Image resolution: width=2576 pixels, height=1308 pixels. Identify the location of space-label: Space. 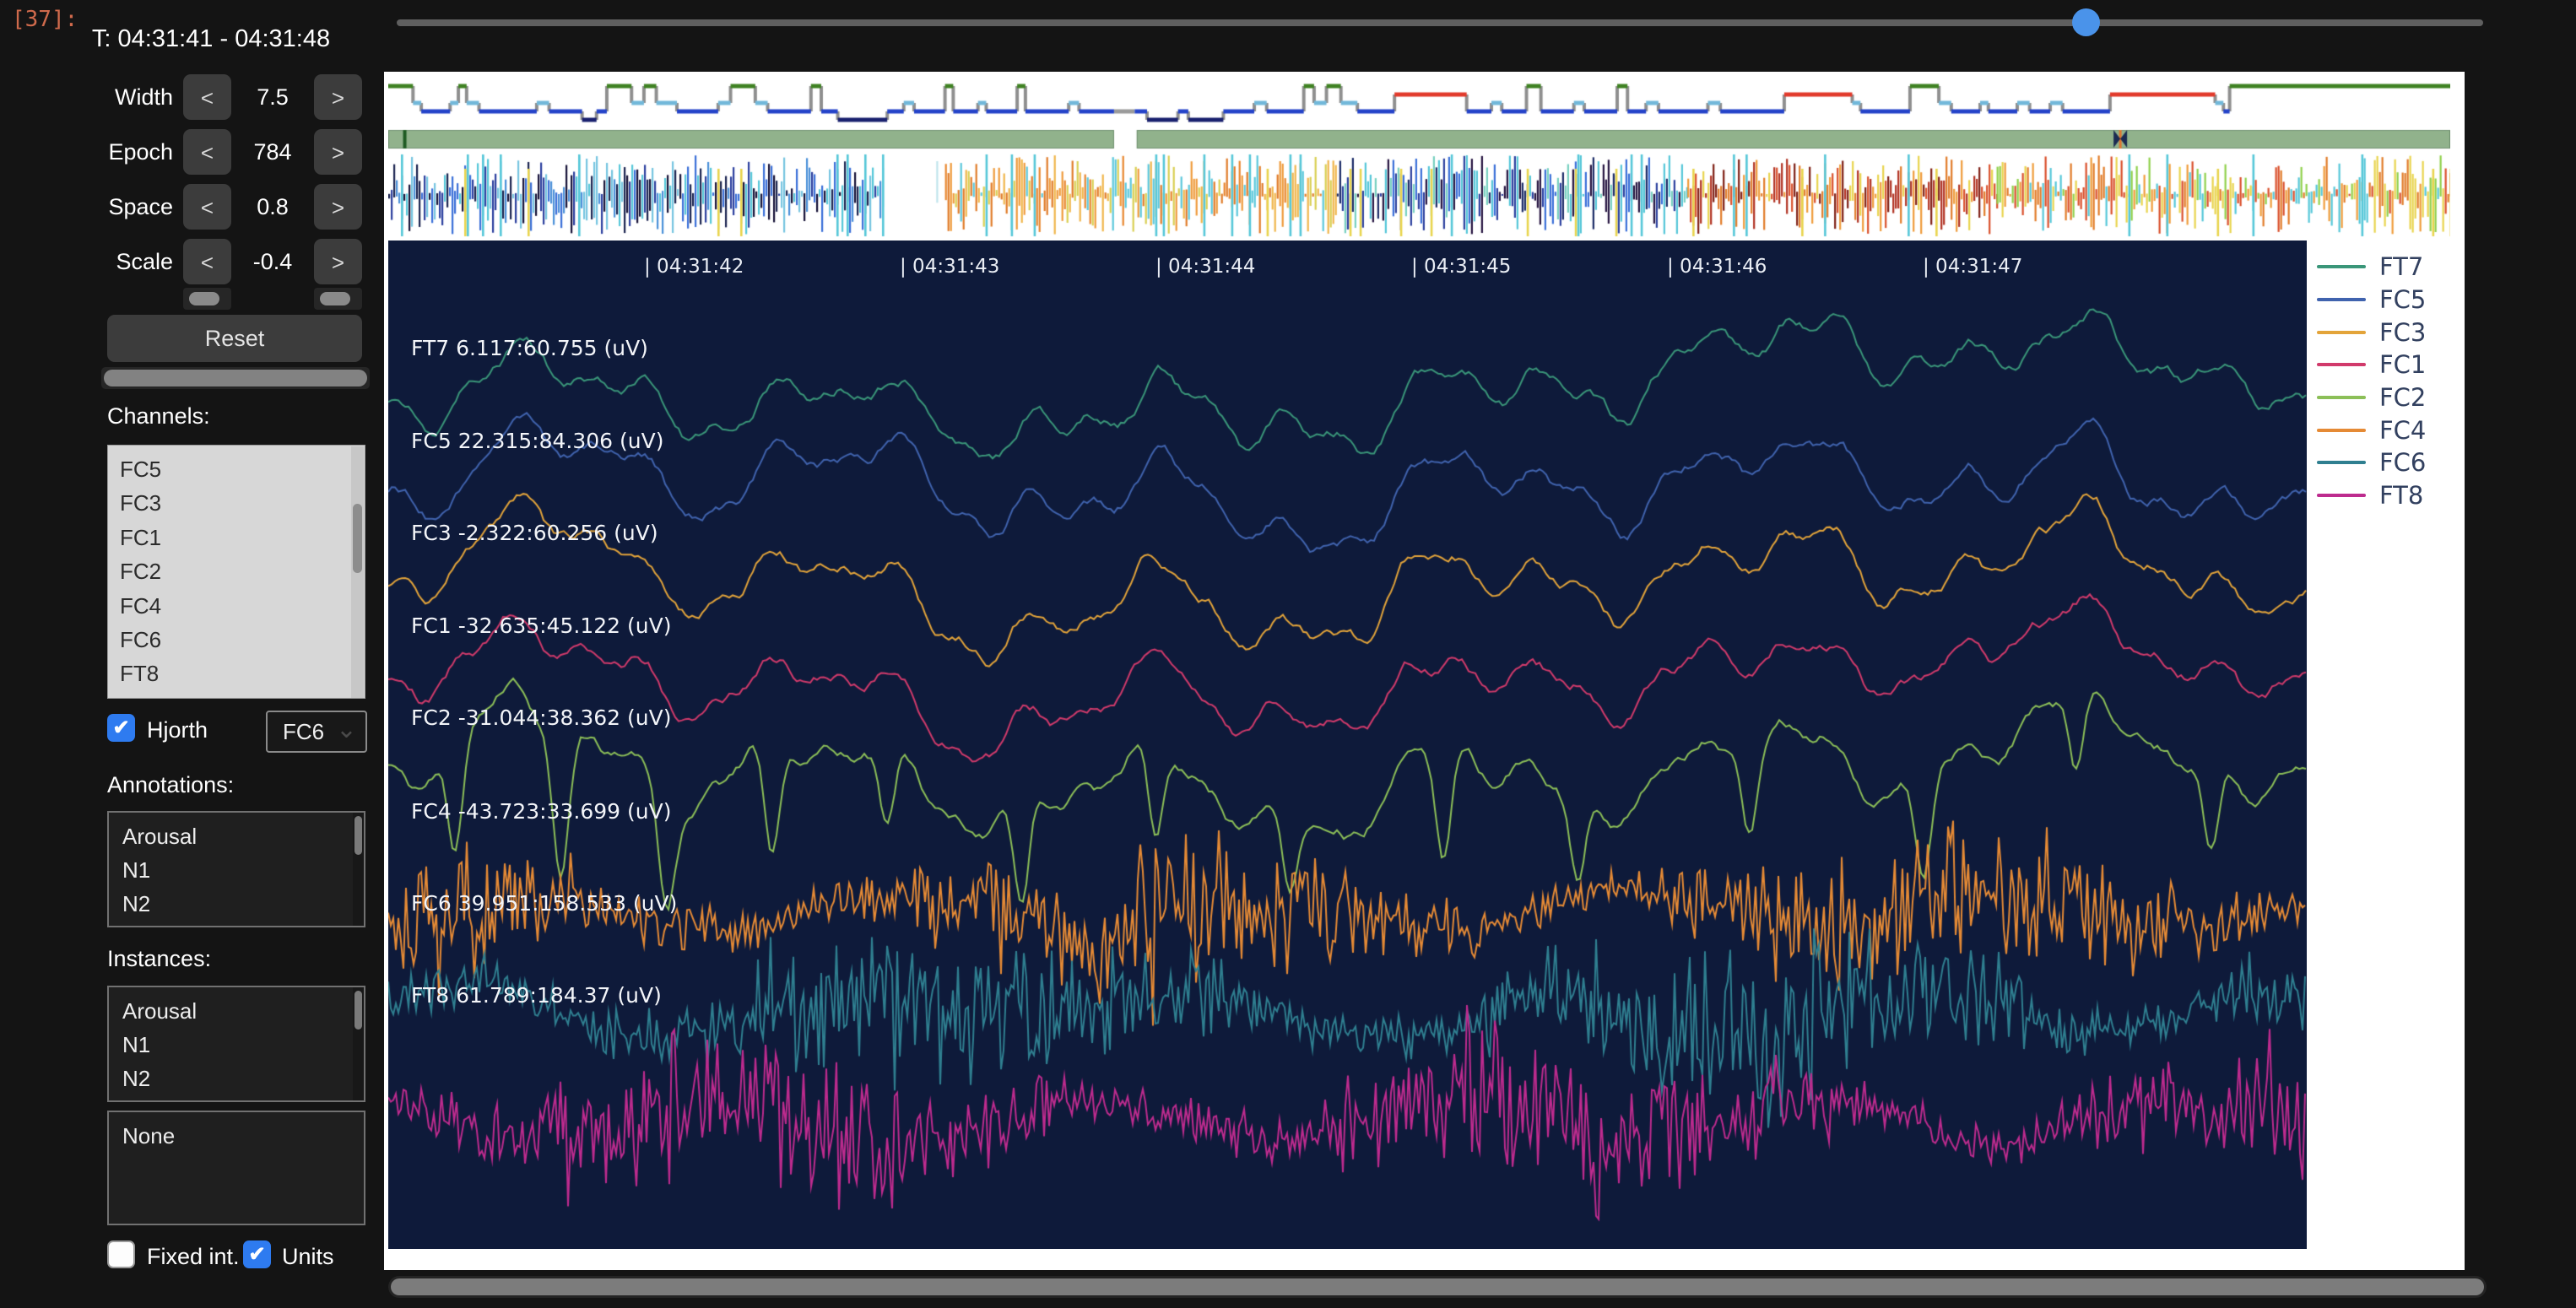
(140, 206).